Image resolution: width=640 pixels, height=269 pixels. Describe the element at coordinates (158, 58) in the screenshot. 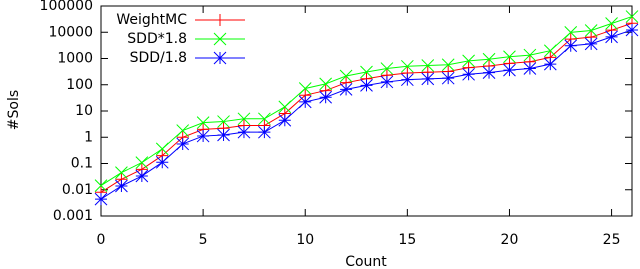

I see `legend-label: SDD/1.8` at that location.